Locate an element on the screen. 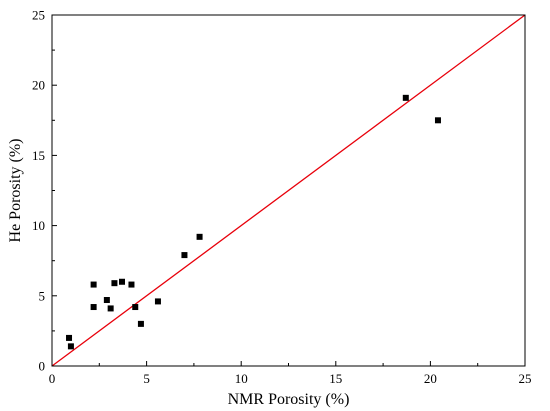 Image resolution: width=550 pixels, height=411 pixels. y-tick-label: 0 is located at coordinates (42, 366).